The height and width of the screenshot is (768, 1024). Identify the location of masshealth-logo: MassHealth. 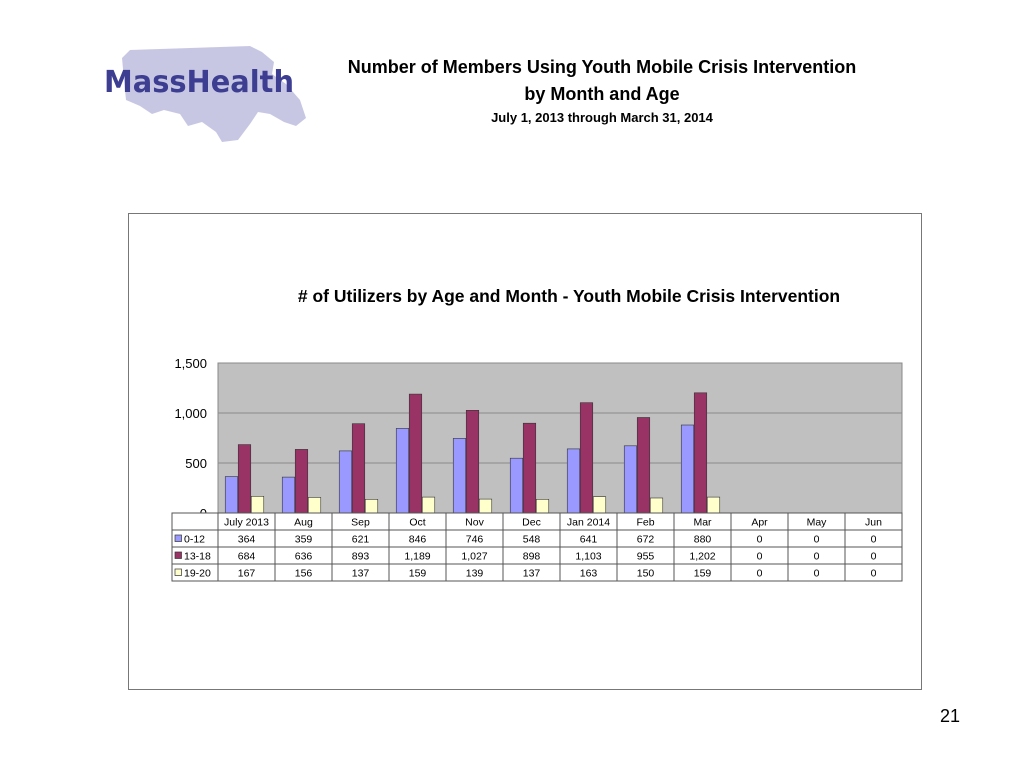
(205, 95).